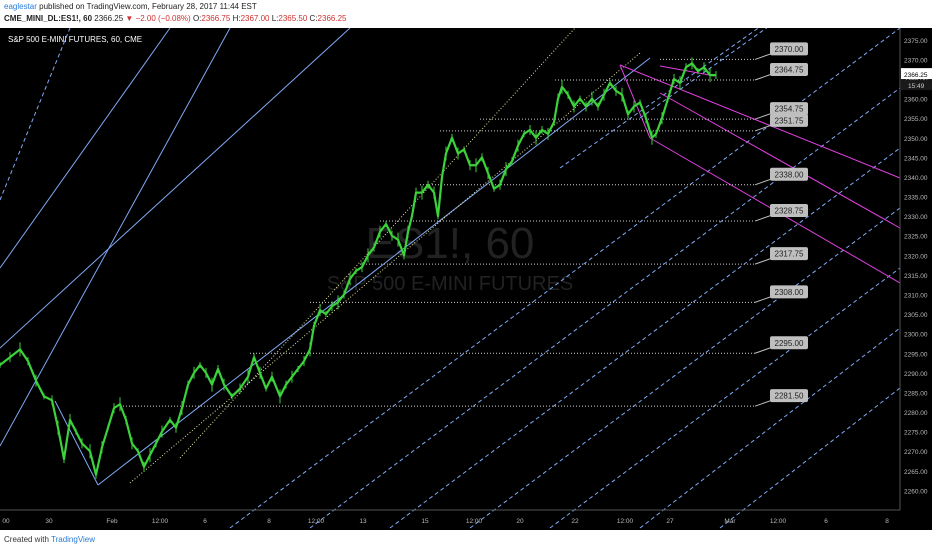 The height and width of the screenshot is (550, 932). I want to click on close-value: 2366.25, so click(332, 18).